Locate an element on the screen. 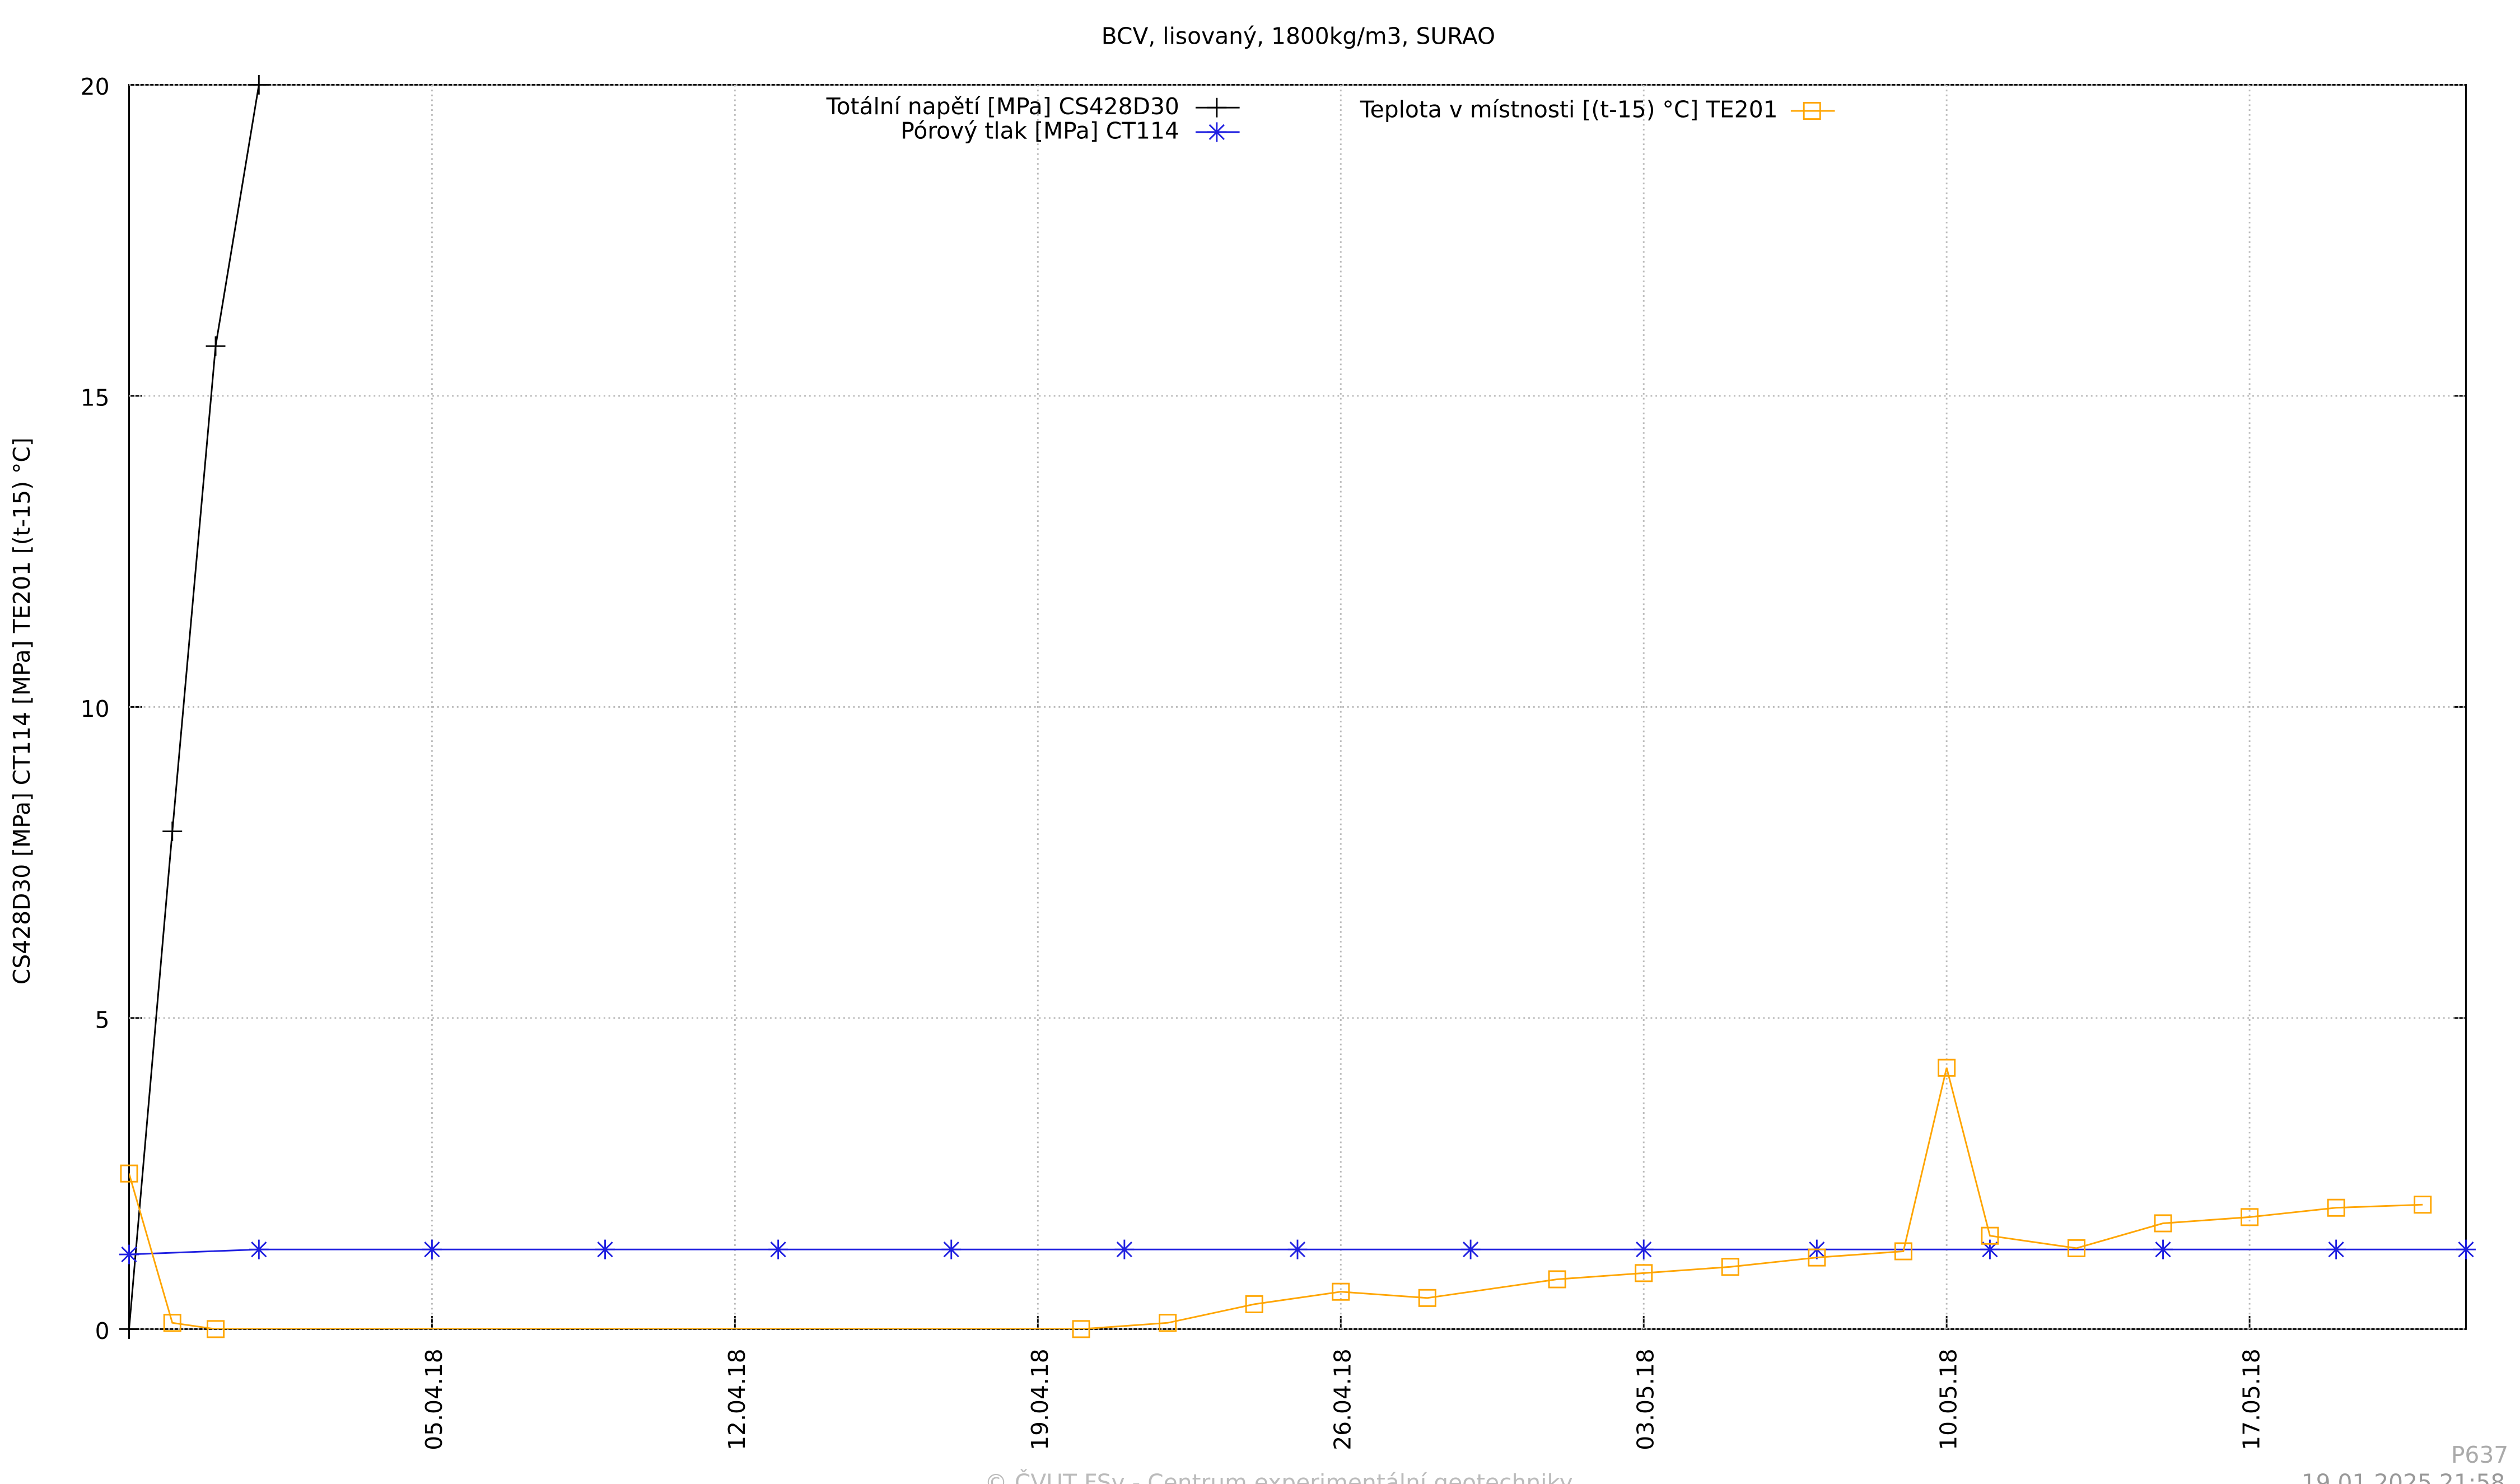  x-tick-label: 12.04.18 is located at coordinates (737, 1399).